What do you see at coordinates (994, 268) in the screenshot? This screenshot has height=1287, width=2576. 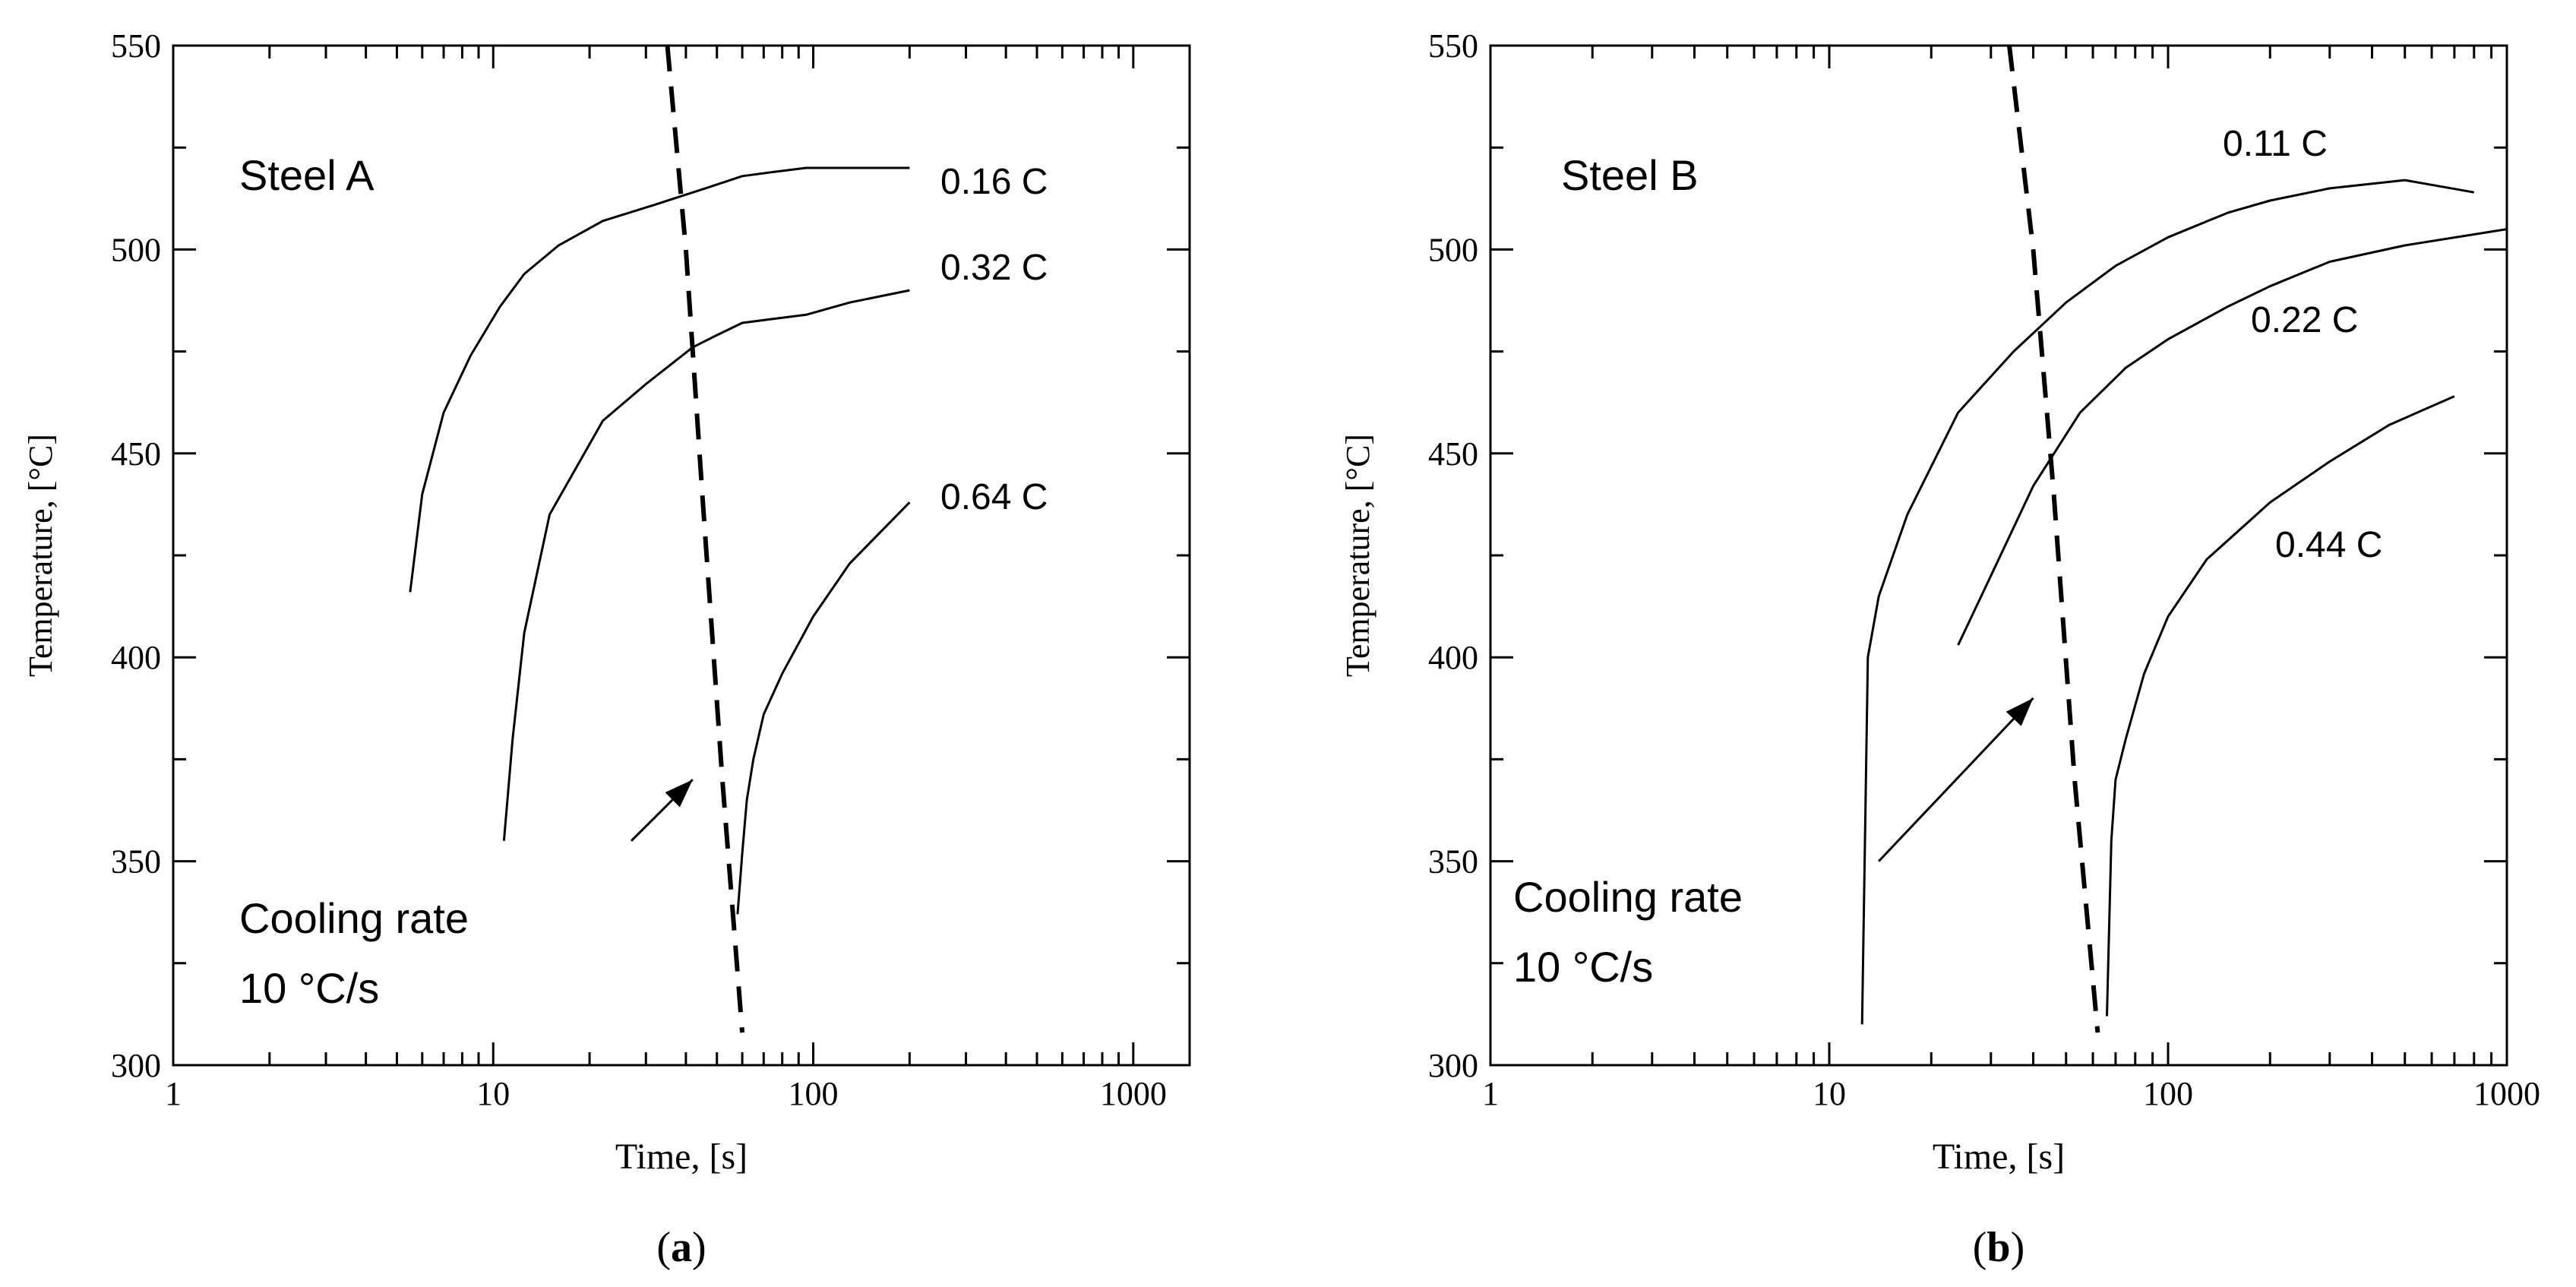 I see `series-label-2: 0.32 C` at bounding box center [994, 268].